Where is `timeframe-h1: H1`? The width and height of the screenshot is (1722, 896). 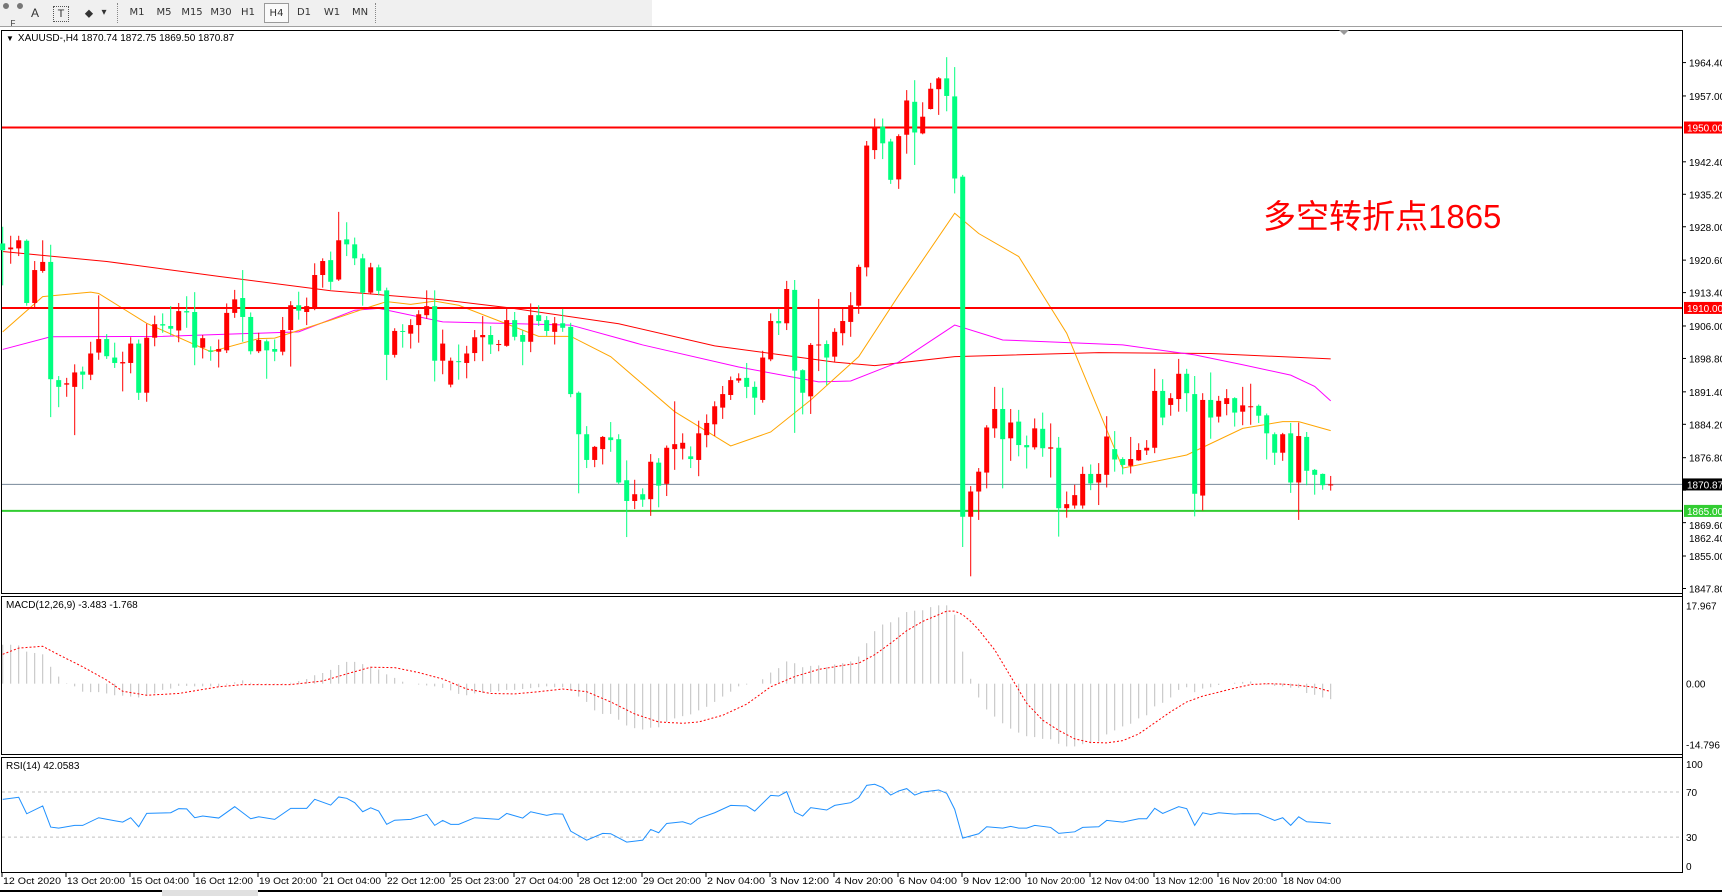
timeframe-h1: H1 is located at coordinates (248, 12).